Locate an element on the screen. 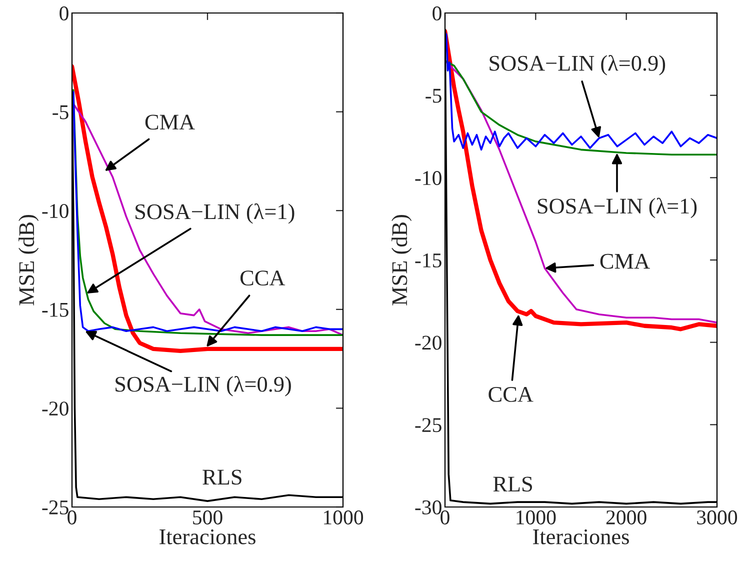  x-tick-label: 500 is located at coordinates (207, 517).